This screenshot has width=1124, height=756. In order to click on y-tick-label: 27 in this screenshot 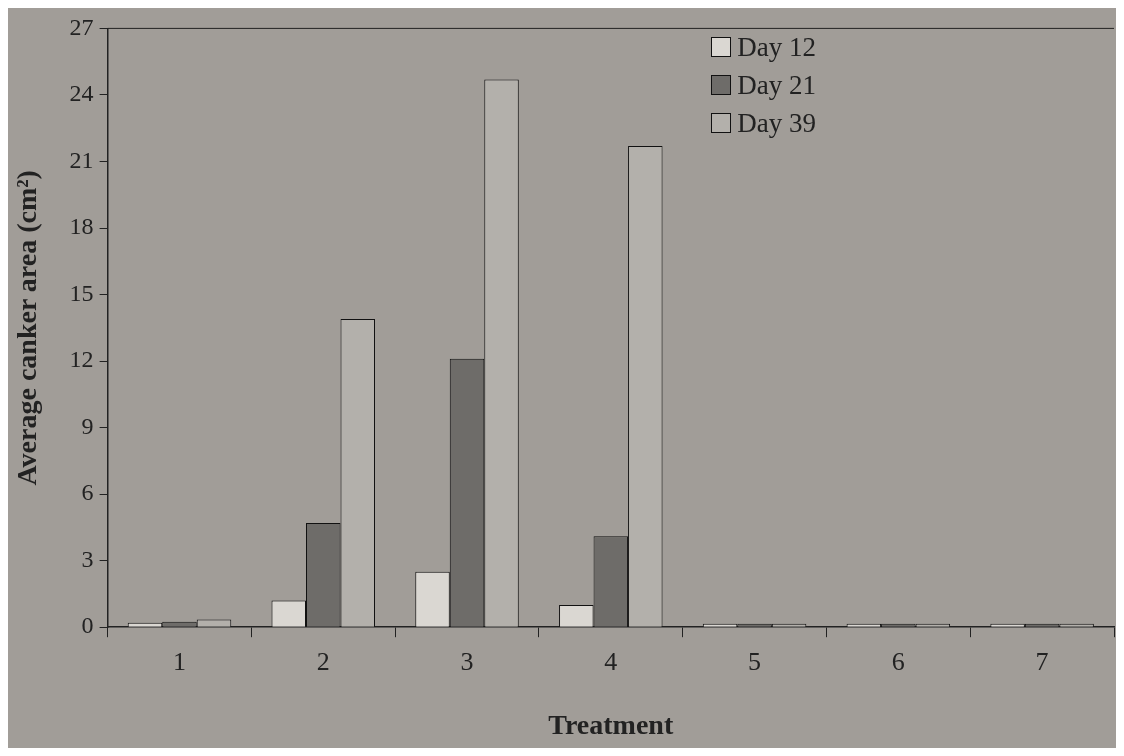, I will do `click(81, 26)`.